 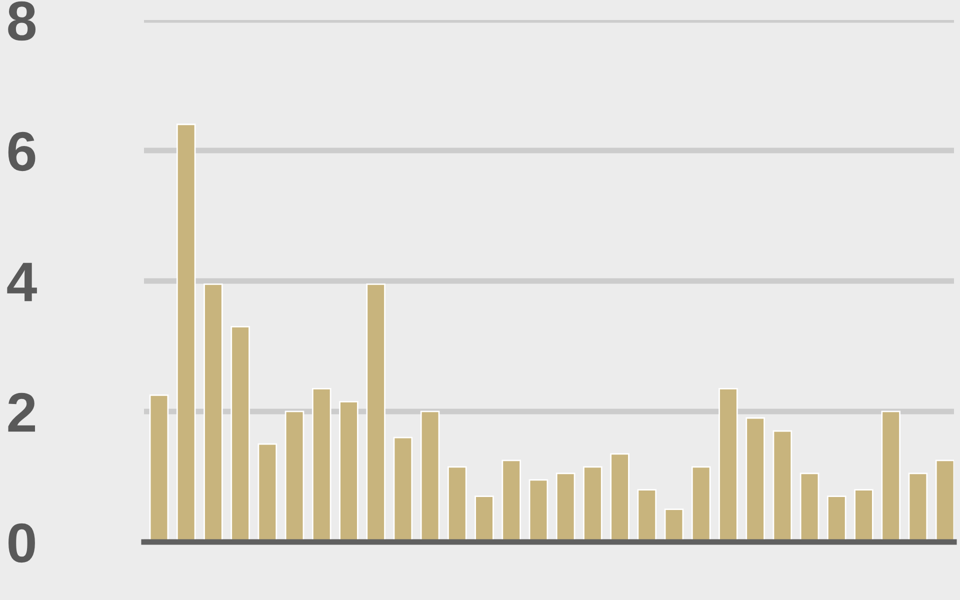 I want to click on y-tick-label: 2, so click(x=22, y=412).